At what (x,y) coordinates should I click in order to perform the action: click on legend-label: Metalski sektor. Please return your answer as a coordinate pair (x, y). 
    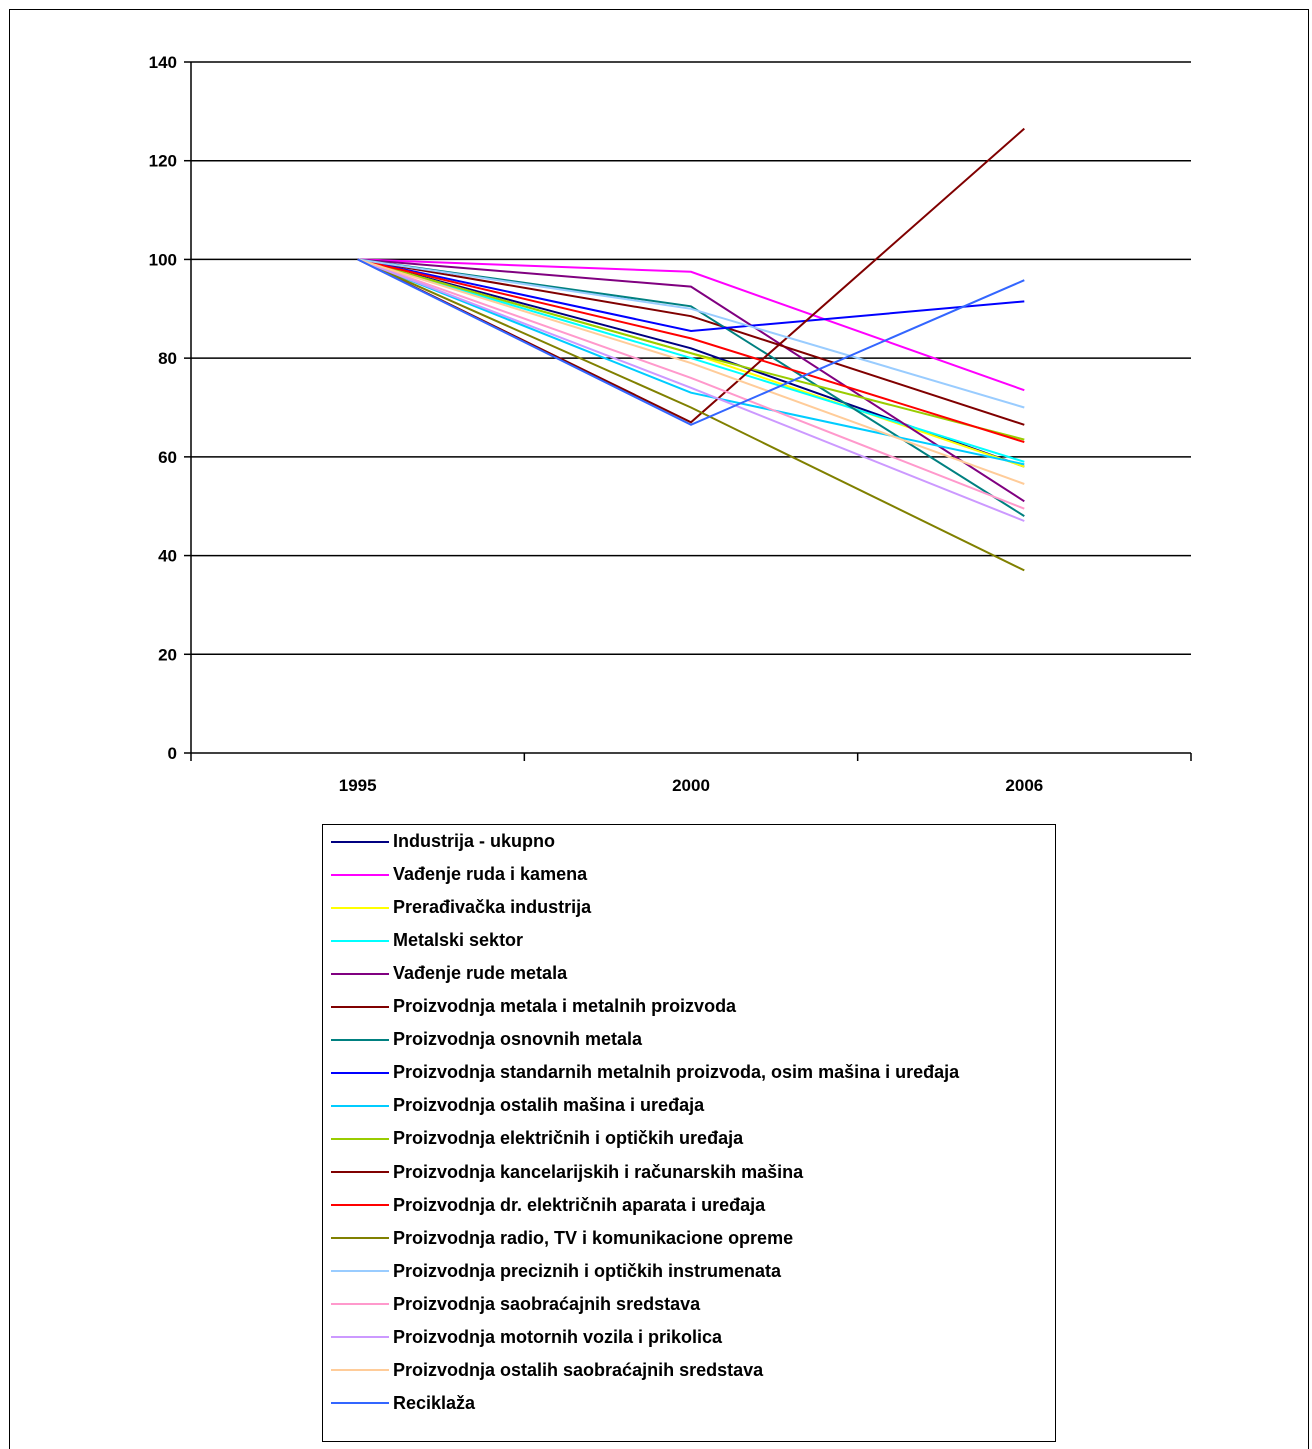
    Looking at the image, I should click on (458, 940).